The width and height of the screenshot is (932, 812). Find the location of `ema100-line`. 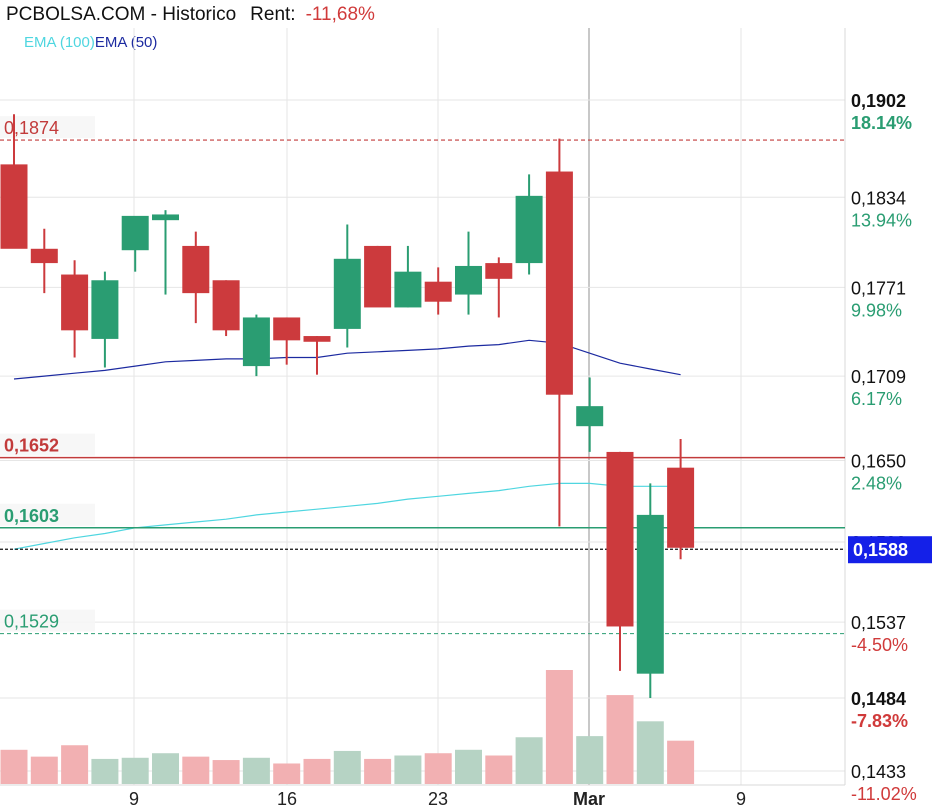

ema100-line is located at coordinates (347, 516).